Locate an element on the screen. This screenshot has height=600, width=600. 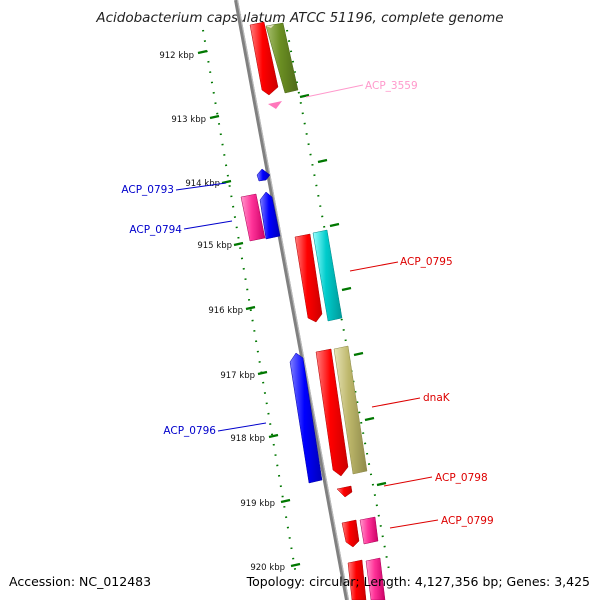
tick-label-914: 914 kbp is located at coordinates (202, 184).